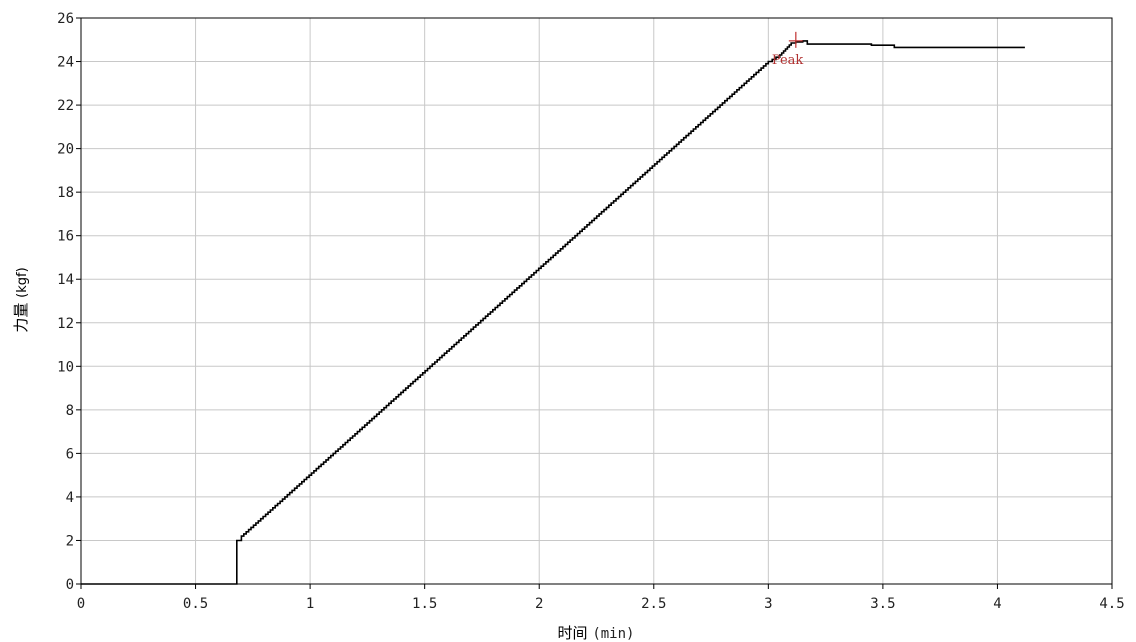  Describe the element at coordinates (195, 604) in the screenshot. I see `x-tick-label: 0.5` at that location.